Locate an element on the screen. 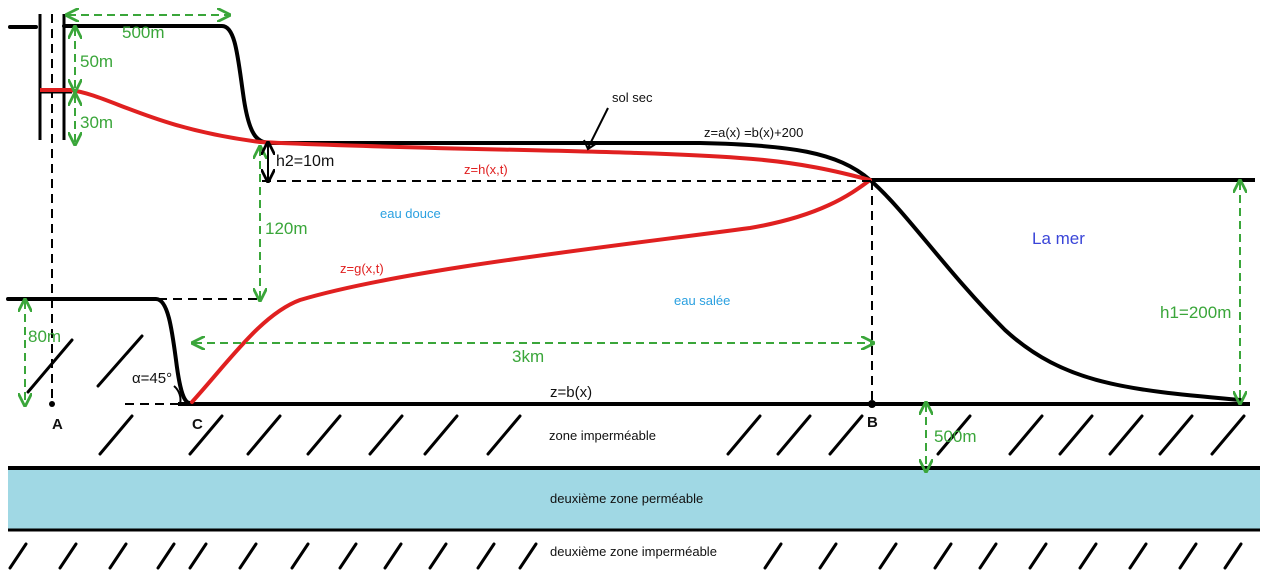 The image size is (1267, 572). label-g-curve: z=g(x,t) is located at coordinates (362, 268).